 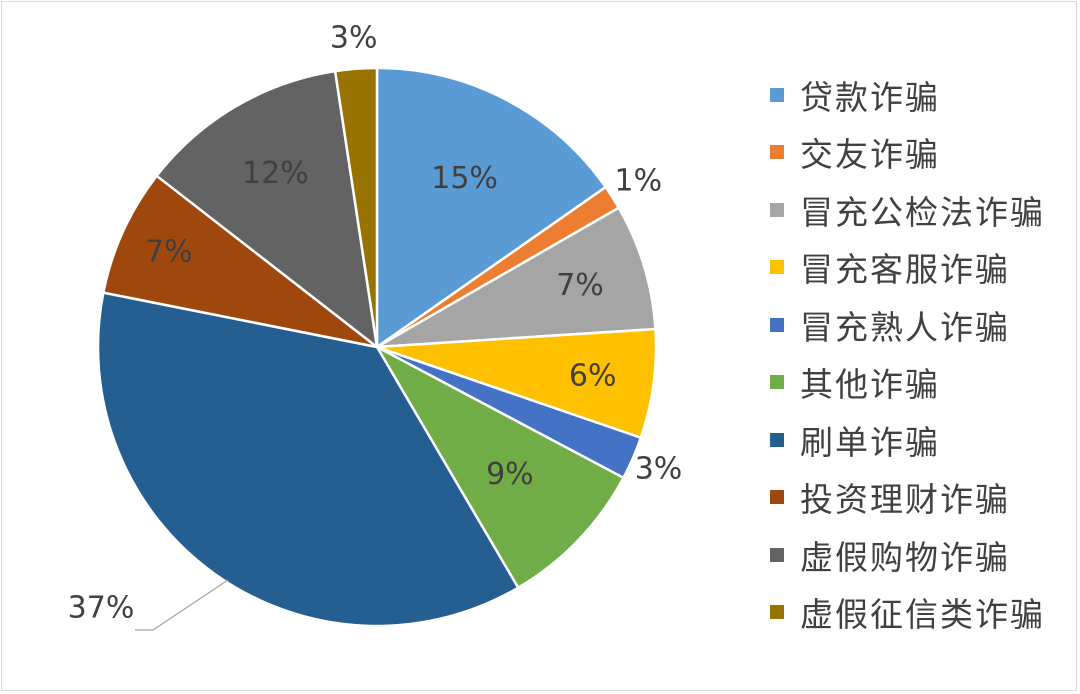 I want to click on legend-item: 贷款诈骗, so click(x=907, y=95).